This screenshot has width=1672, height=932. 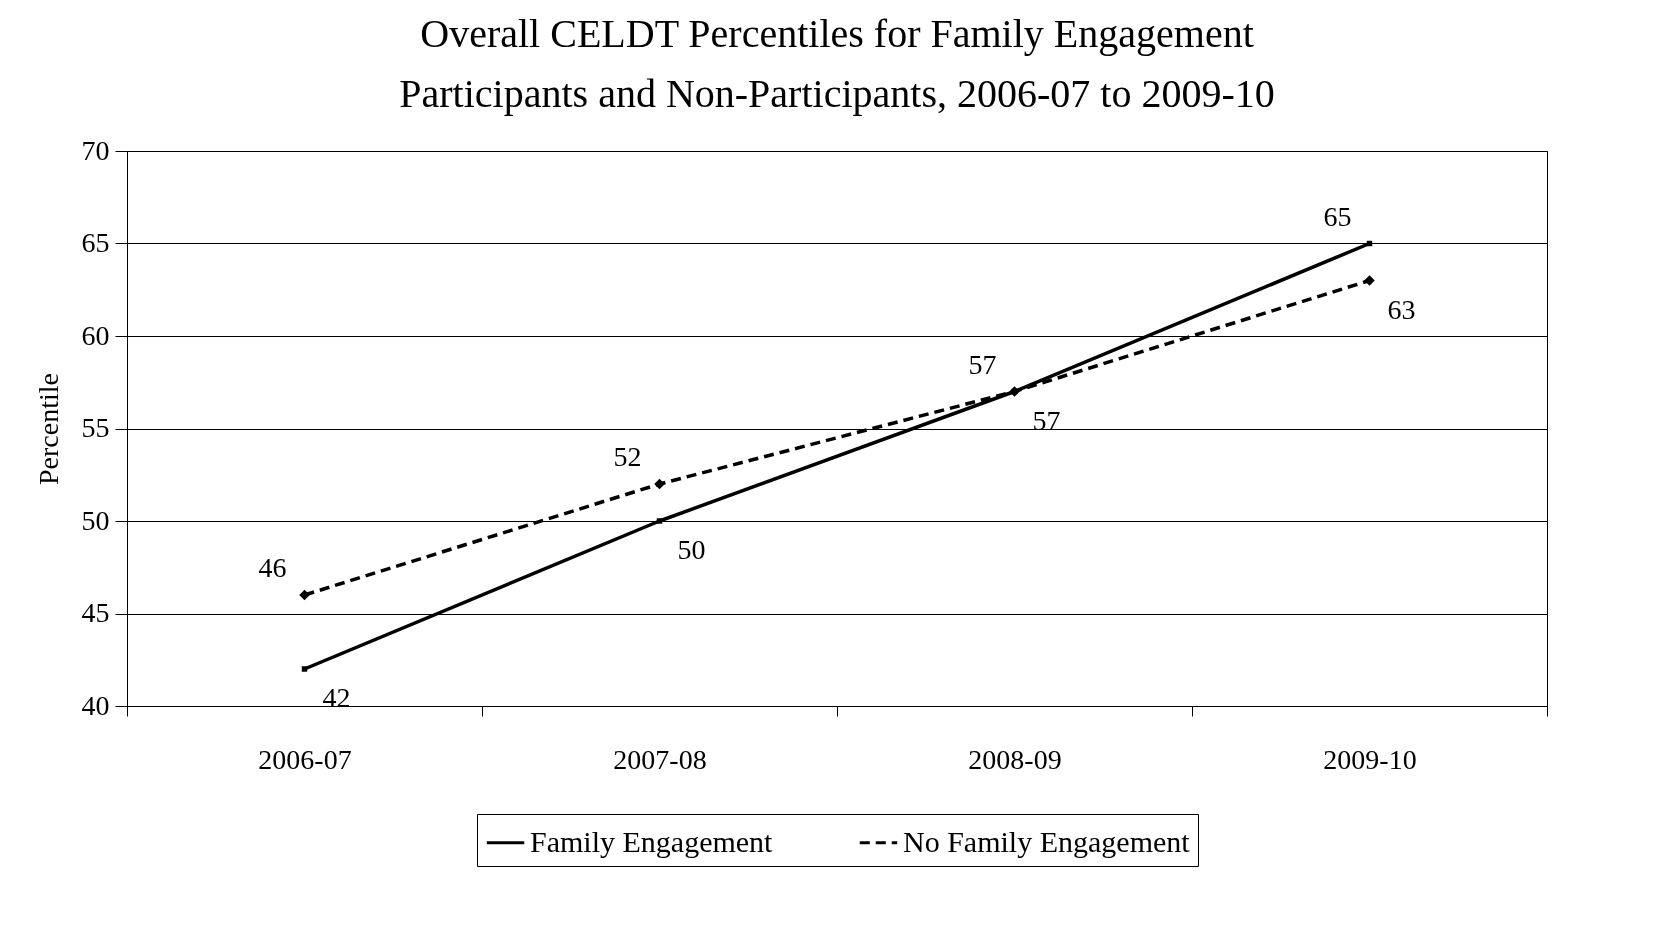 What do you see at coordinates (691, 549) in the screenshot?
I see `data-label: 50` at bounding box center [691, 549].